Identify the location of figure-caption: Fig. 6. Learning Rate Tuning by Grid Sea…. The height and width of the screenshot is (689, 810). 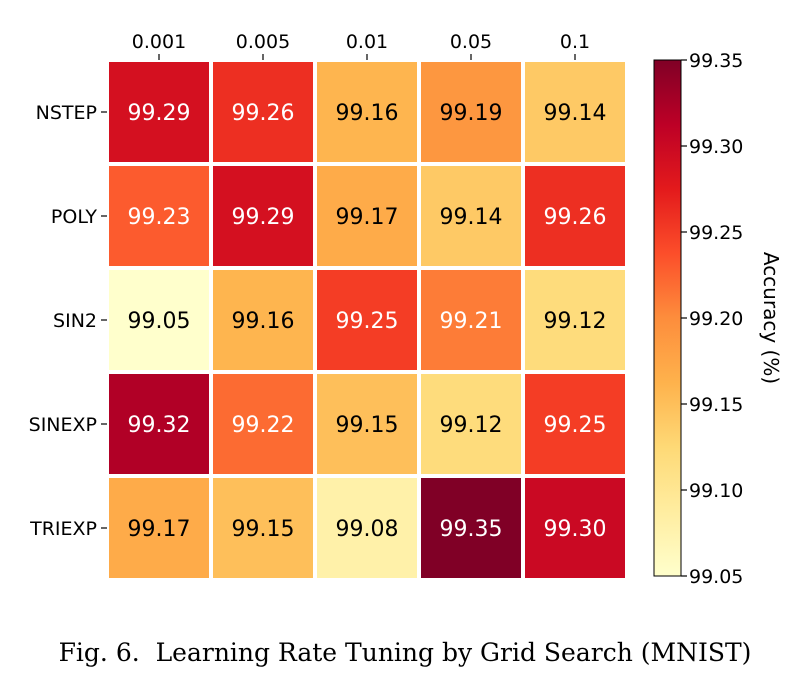
(405, 652).